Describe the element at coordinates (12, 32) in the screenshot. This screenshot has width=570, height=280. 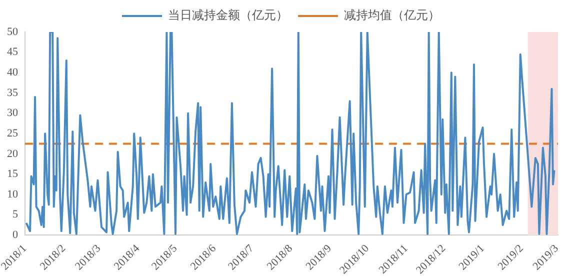
I see `y-tick-label: 50` at that location.